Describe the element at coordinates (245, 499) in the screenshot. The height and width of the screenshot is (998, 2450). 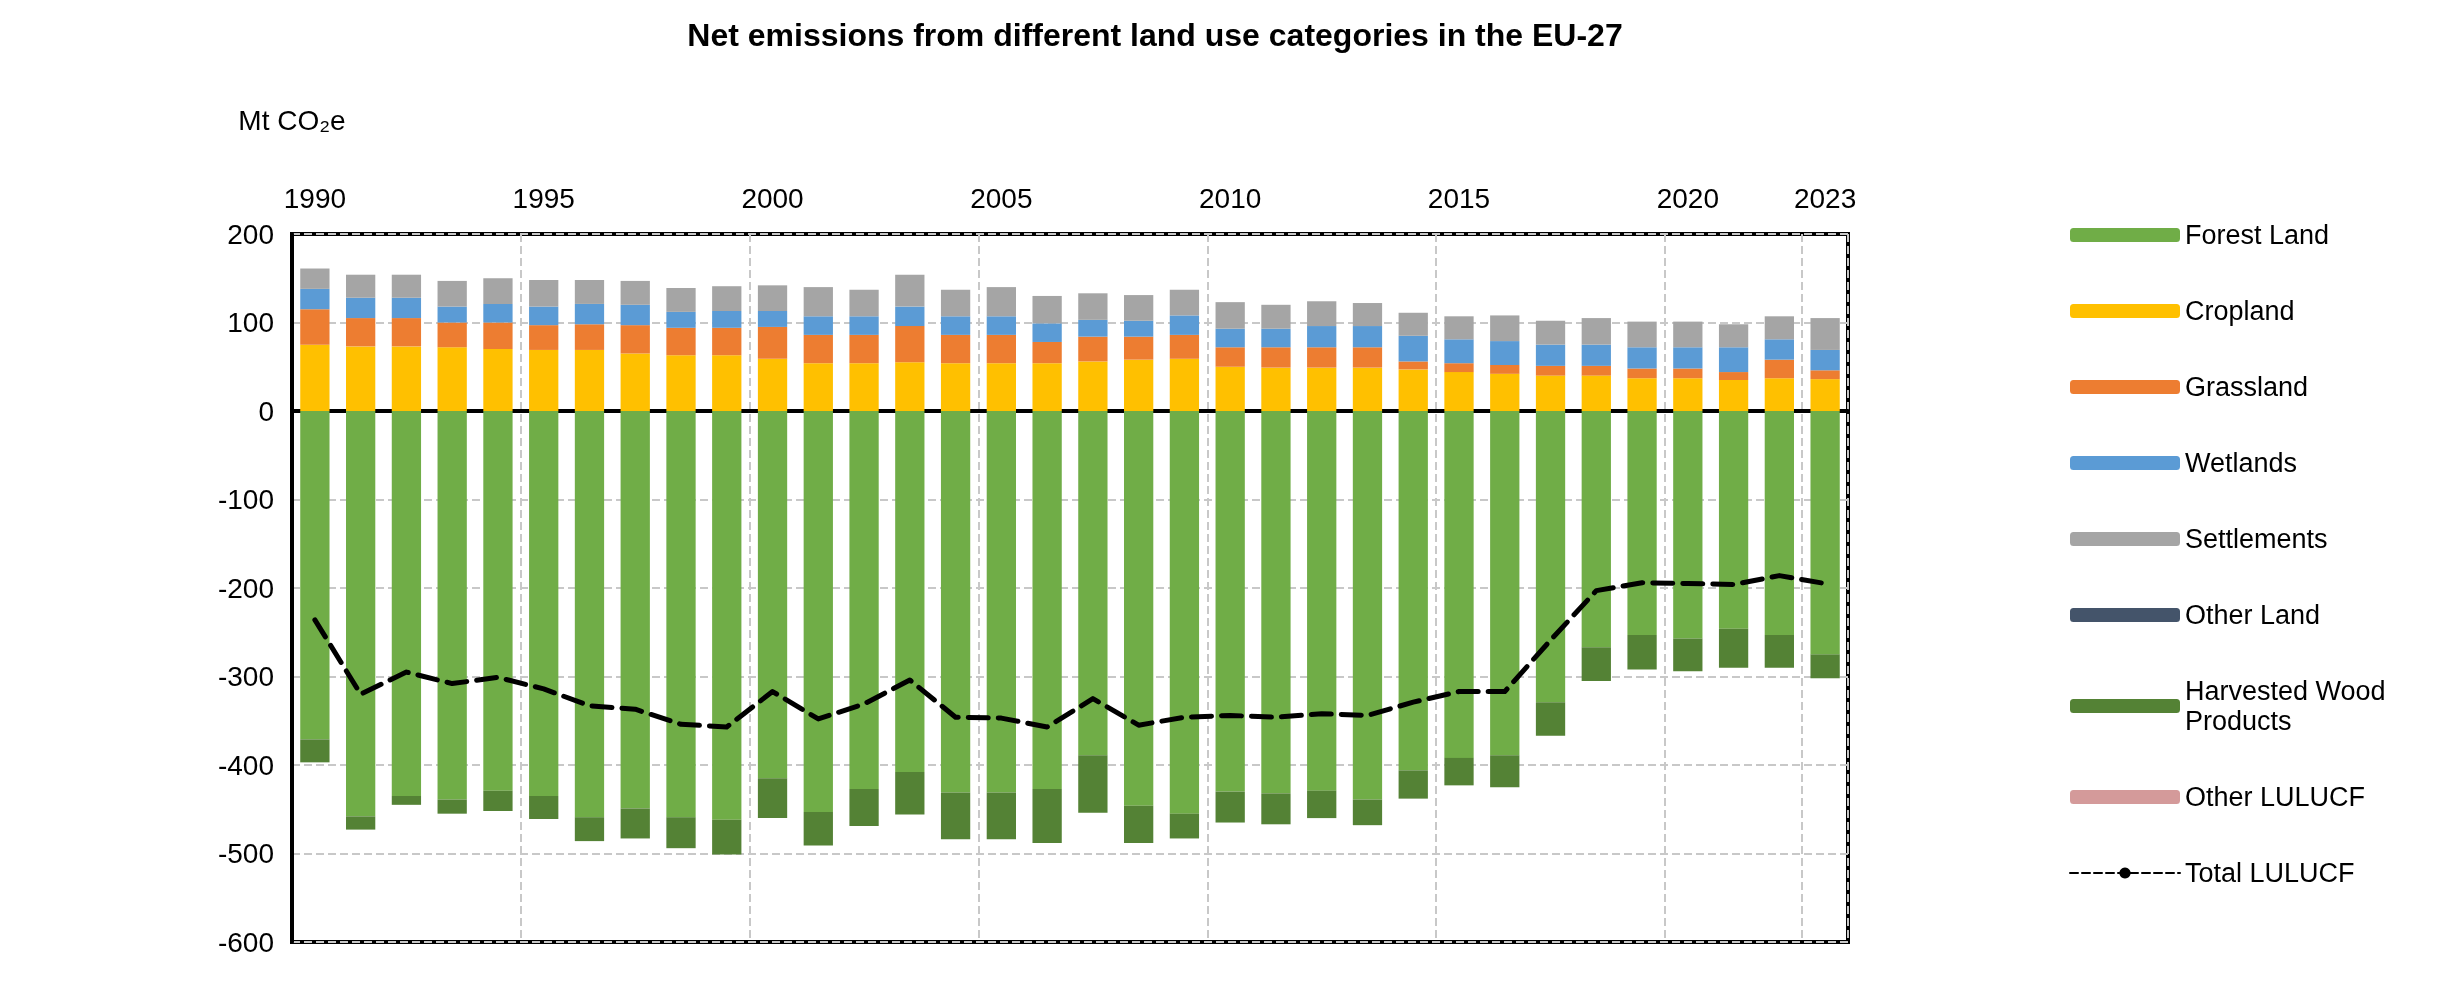
I see `y-tick-label: -100` at that location.